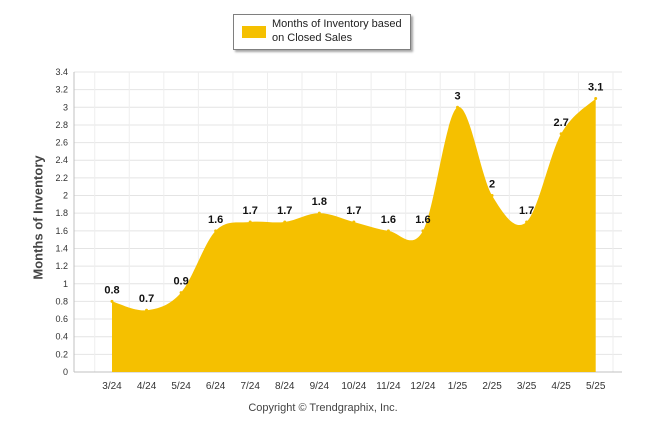  What do you see at coordinates (61, 301) in the screenshot?
I see `y-tick-label: 0.8` at bounding box center [61, 301].